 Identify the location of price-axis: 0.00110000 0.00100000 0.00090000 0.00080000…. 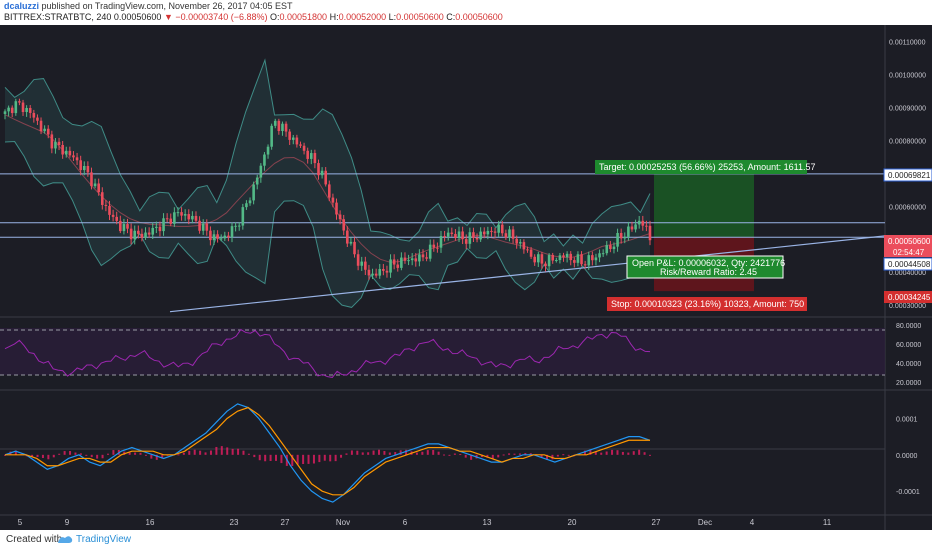
(907, 174).